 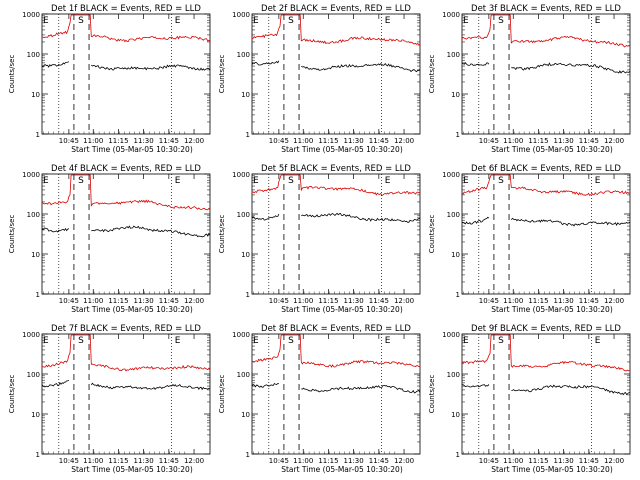 What do you see at coordinates (336, 9) in the screenshot?
I see `panel-title: Det 2f BLACK = Events, RED = LLD` at bounding box center [336, 9].